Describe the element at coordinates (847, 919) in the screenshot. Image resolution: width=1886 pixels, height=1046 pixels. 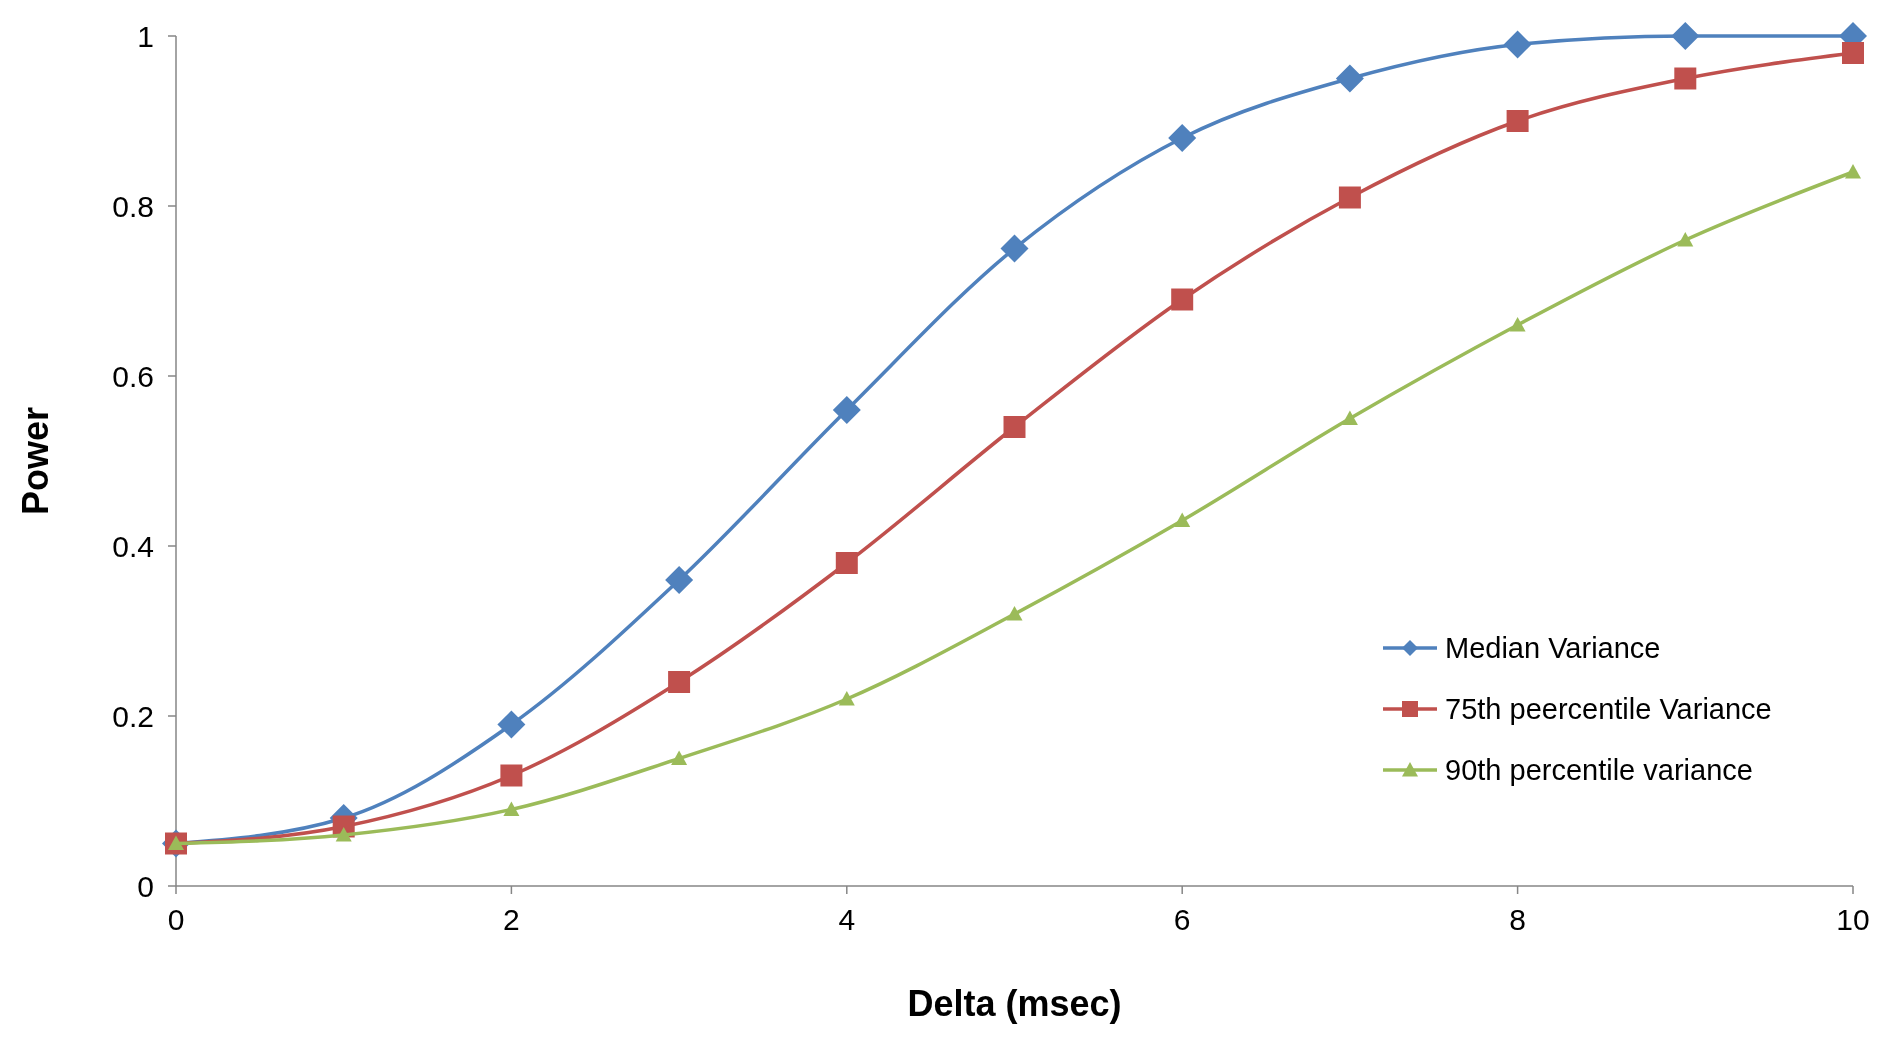
I see `x-tick-label: 4` at that location.